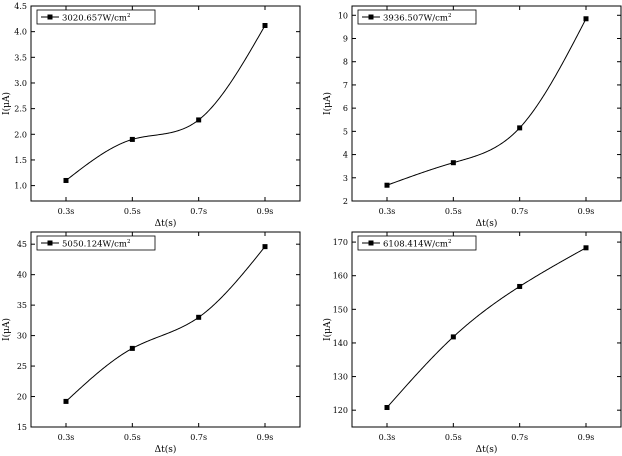 This screenshot has height=456, width=622. I want to click on y-tick-label: 6, so click(345, 108).